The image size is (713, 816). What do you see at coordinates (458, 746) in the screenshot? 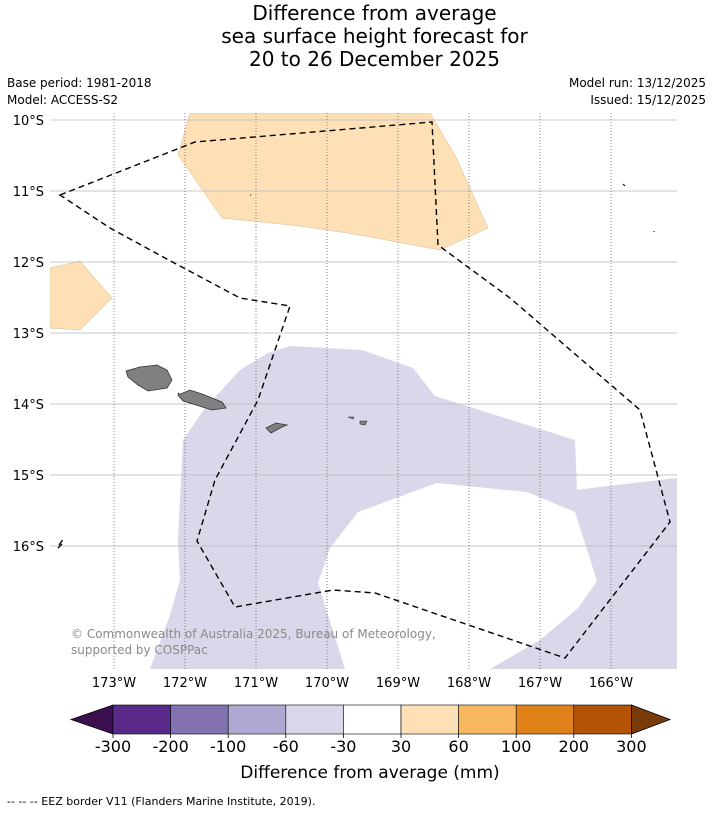
I see `colorbar-tick-label: 60` at bounding box center [458, 746].